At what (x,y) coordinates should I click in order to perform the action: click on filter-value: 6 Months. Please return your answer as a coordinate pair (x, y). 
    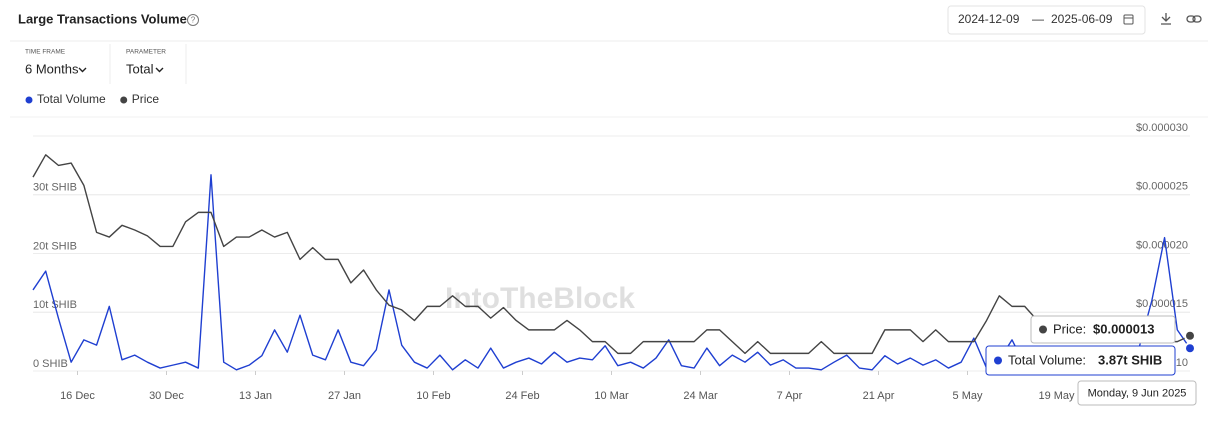
    Looking at the image, I should click on (52, 68).